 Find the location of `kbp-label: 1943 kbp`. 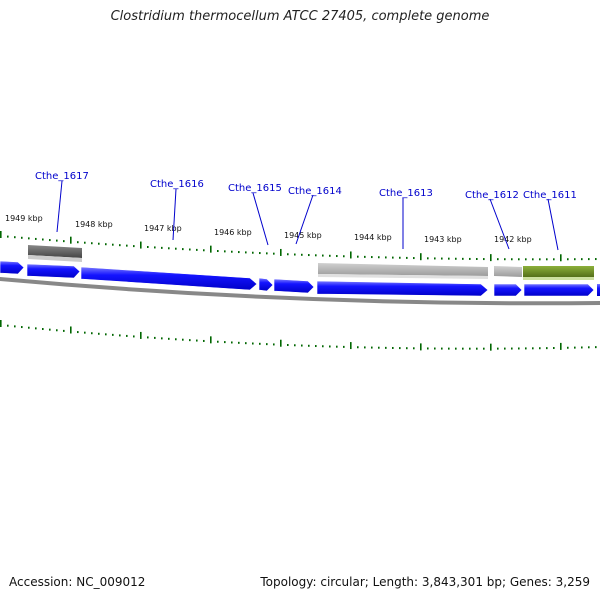

kbp-label: 1943 kbp is located at coordinates (443, 239).